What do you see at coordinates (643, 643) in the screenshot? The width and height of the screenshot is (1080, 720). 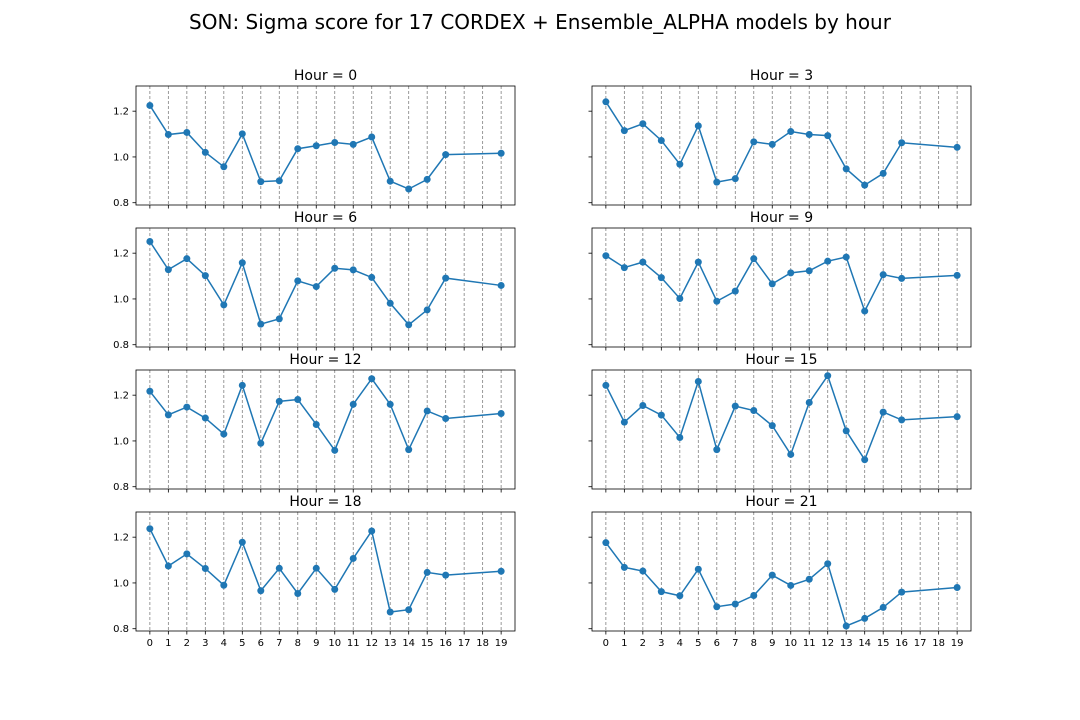 I see `x-tick-label: 2` at bounding box center [643, 643].